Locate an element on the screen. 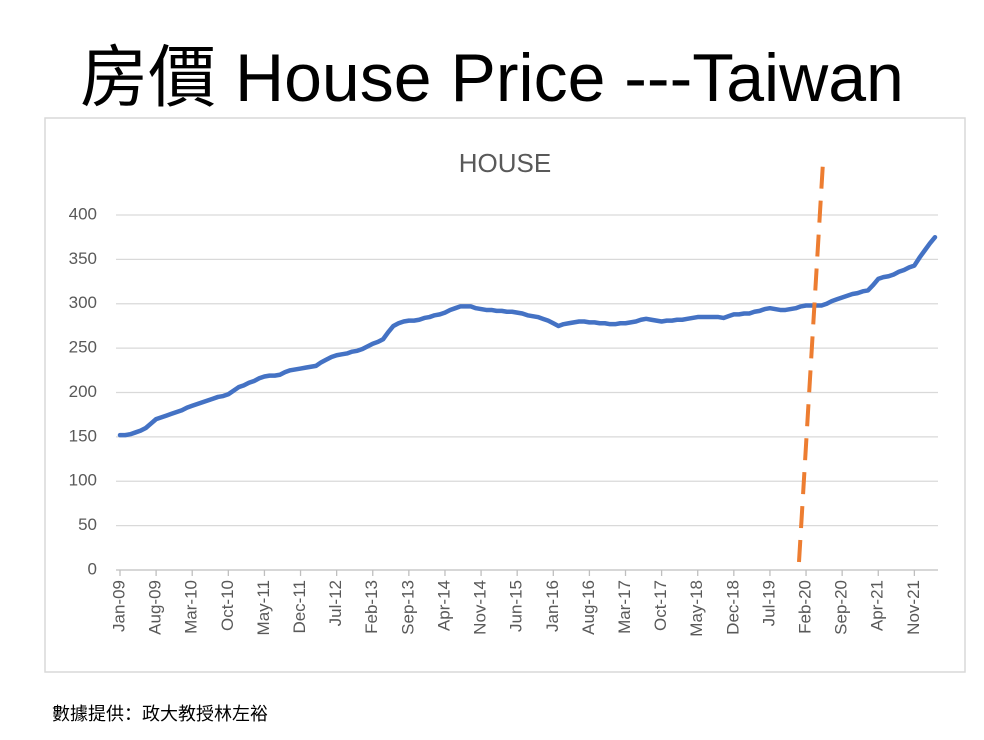  chart-title: HOUSE is located at coordinates (505, 163).